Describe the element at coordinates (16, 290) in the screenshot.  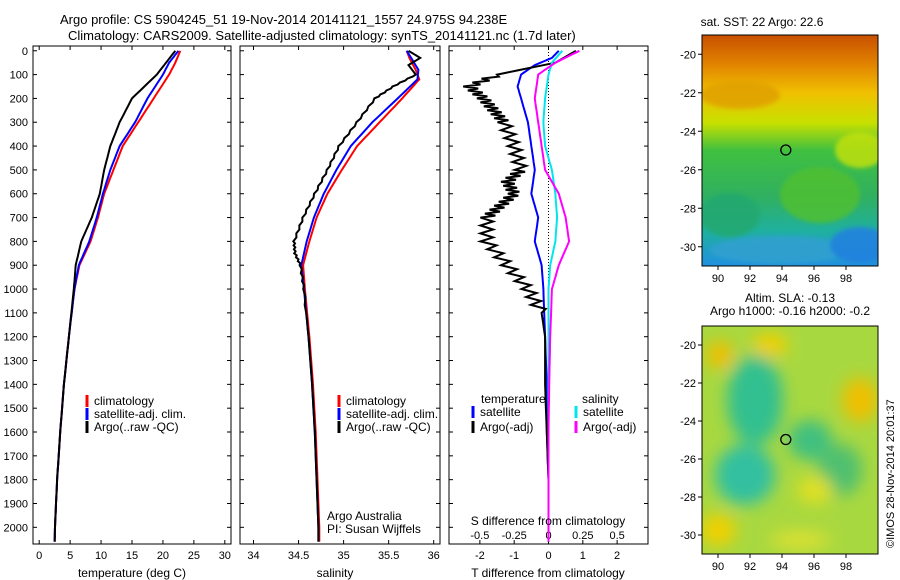
I see `depth-tick-label: 1000` at that location.